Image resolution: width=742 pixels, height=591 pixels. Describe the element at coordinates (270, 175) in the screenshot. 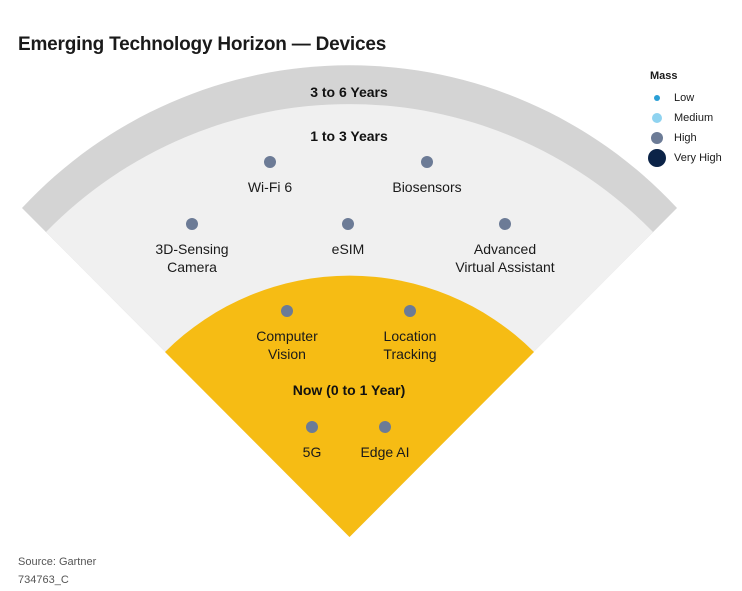

I see `tech-wi-fi-6: Wi-Fi 6` at that location.